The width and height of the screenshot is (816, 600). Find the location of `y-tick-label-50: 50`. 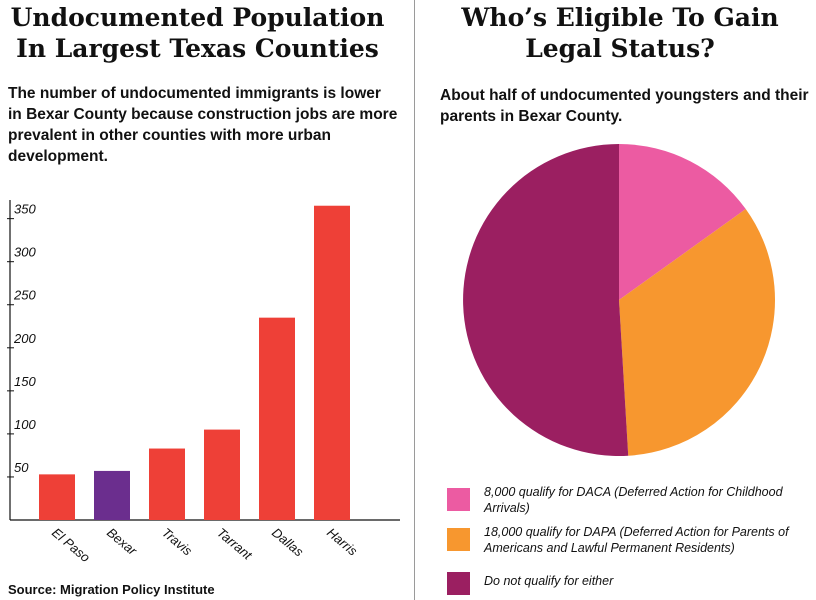

y-tick-label-50: 50 is located at coordinates (21, 467).